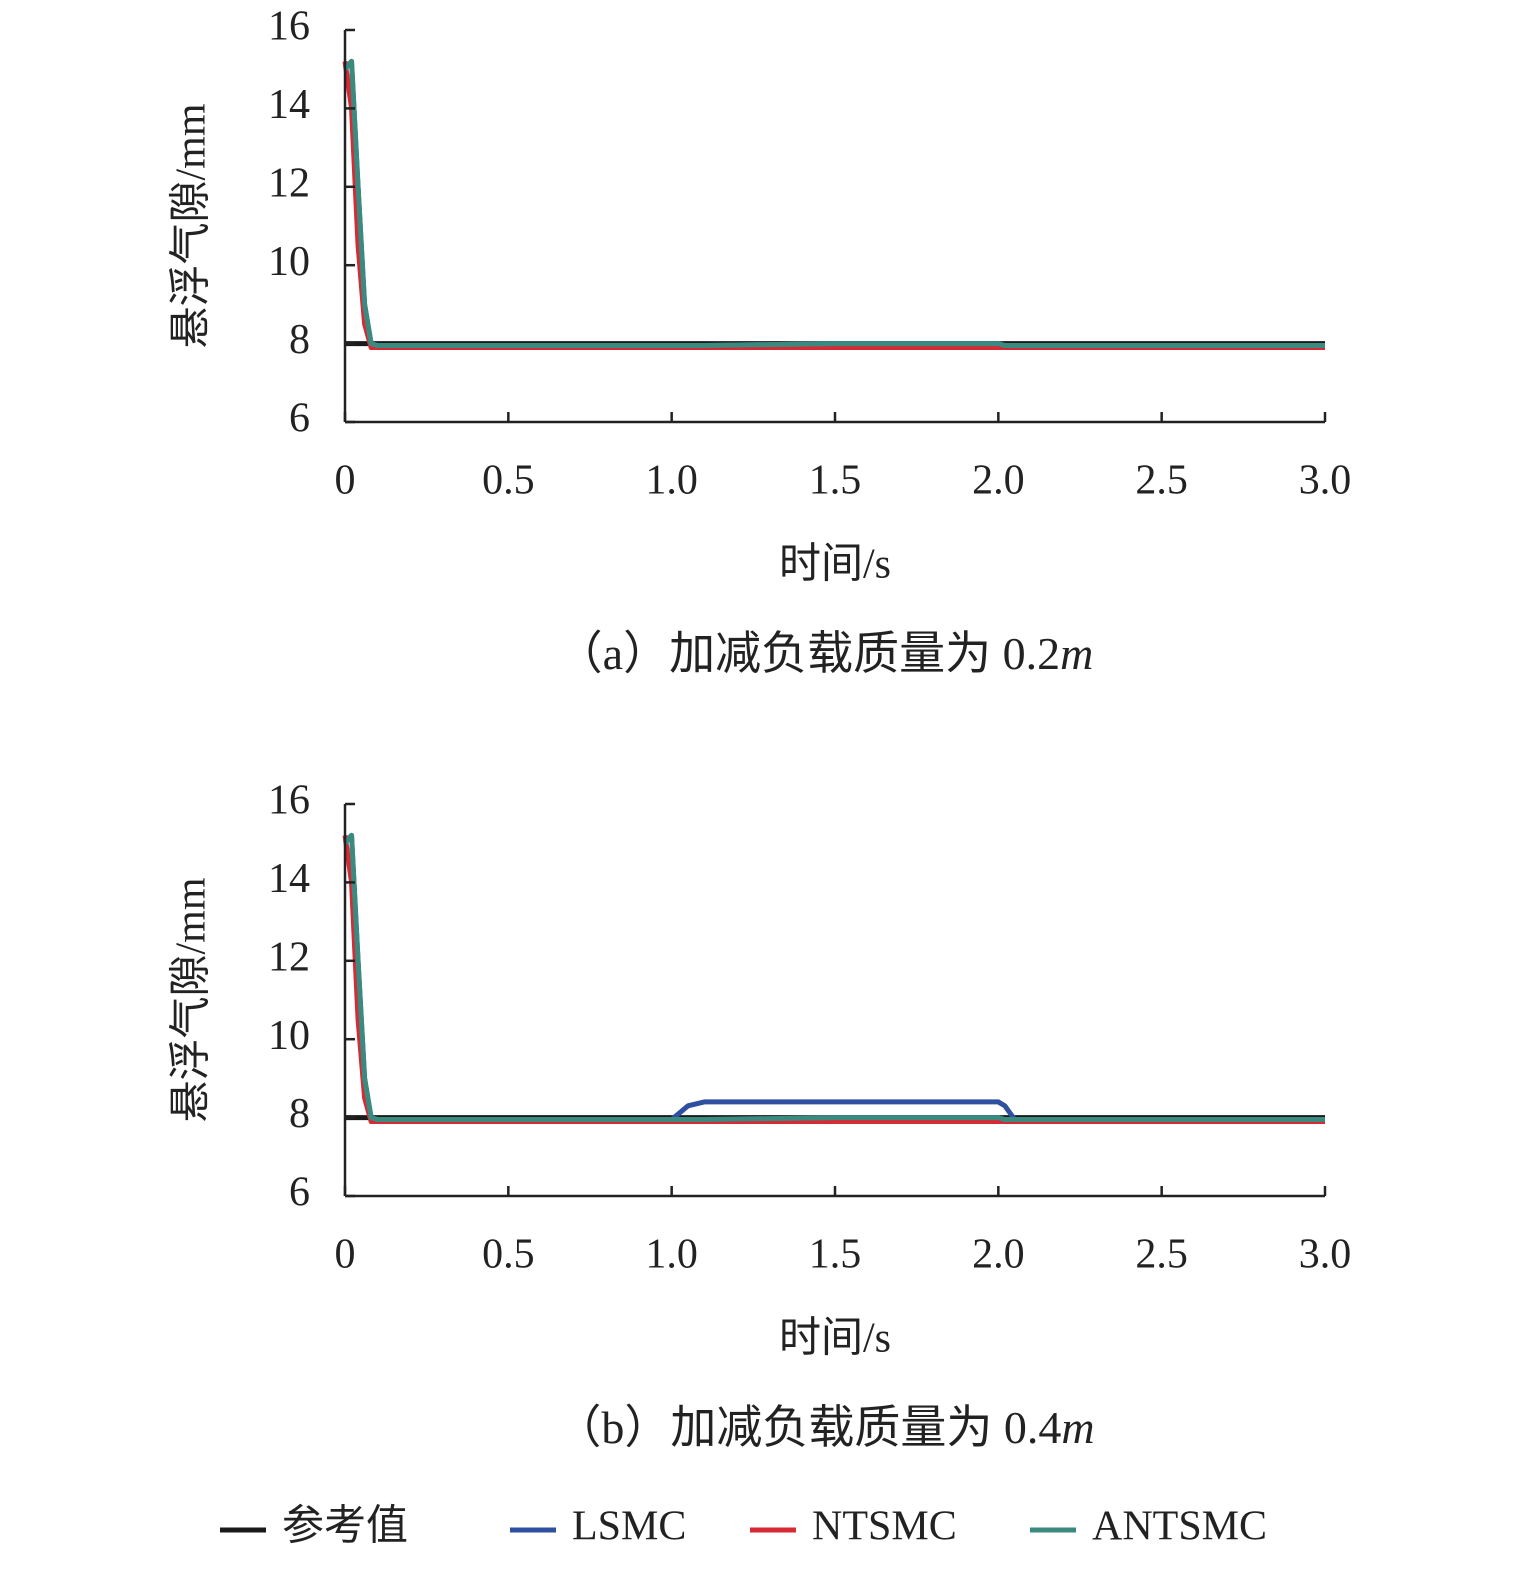  I want to click on caption-text: （b）加减负载质量为 0.4, so click(808, 1427).